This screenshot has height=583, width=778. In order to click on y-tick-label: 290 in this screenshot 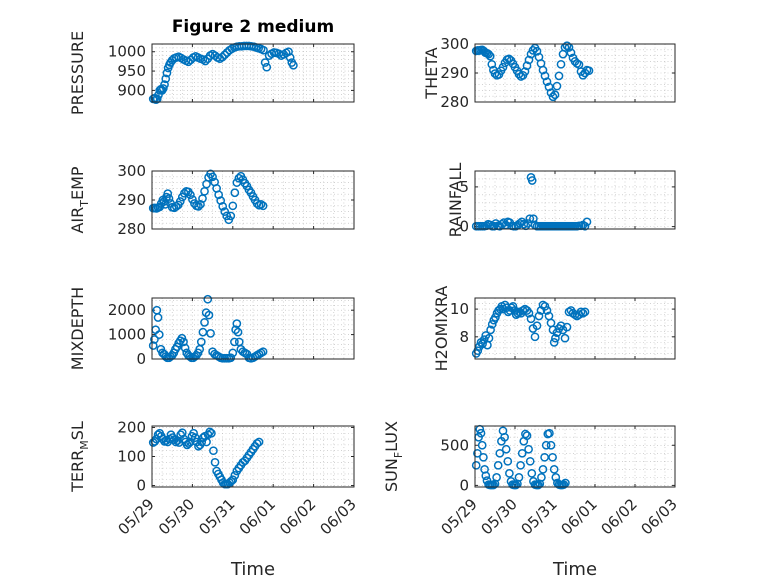, I will do `click(131, 200)`.